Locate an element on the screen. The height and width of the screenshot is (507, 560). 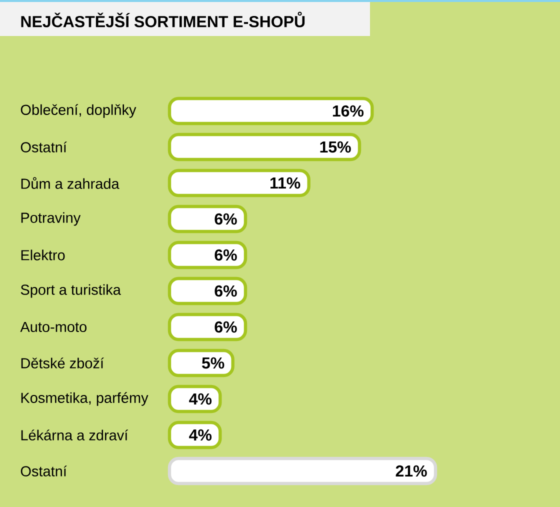
data-label: 16% is located at coordinates (348, 111).